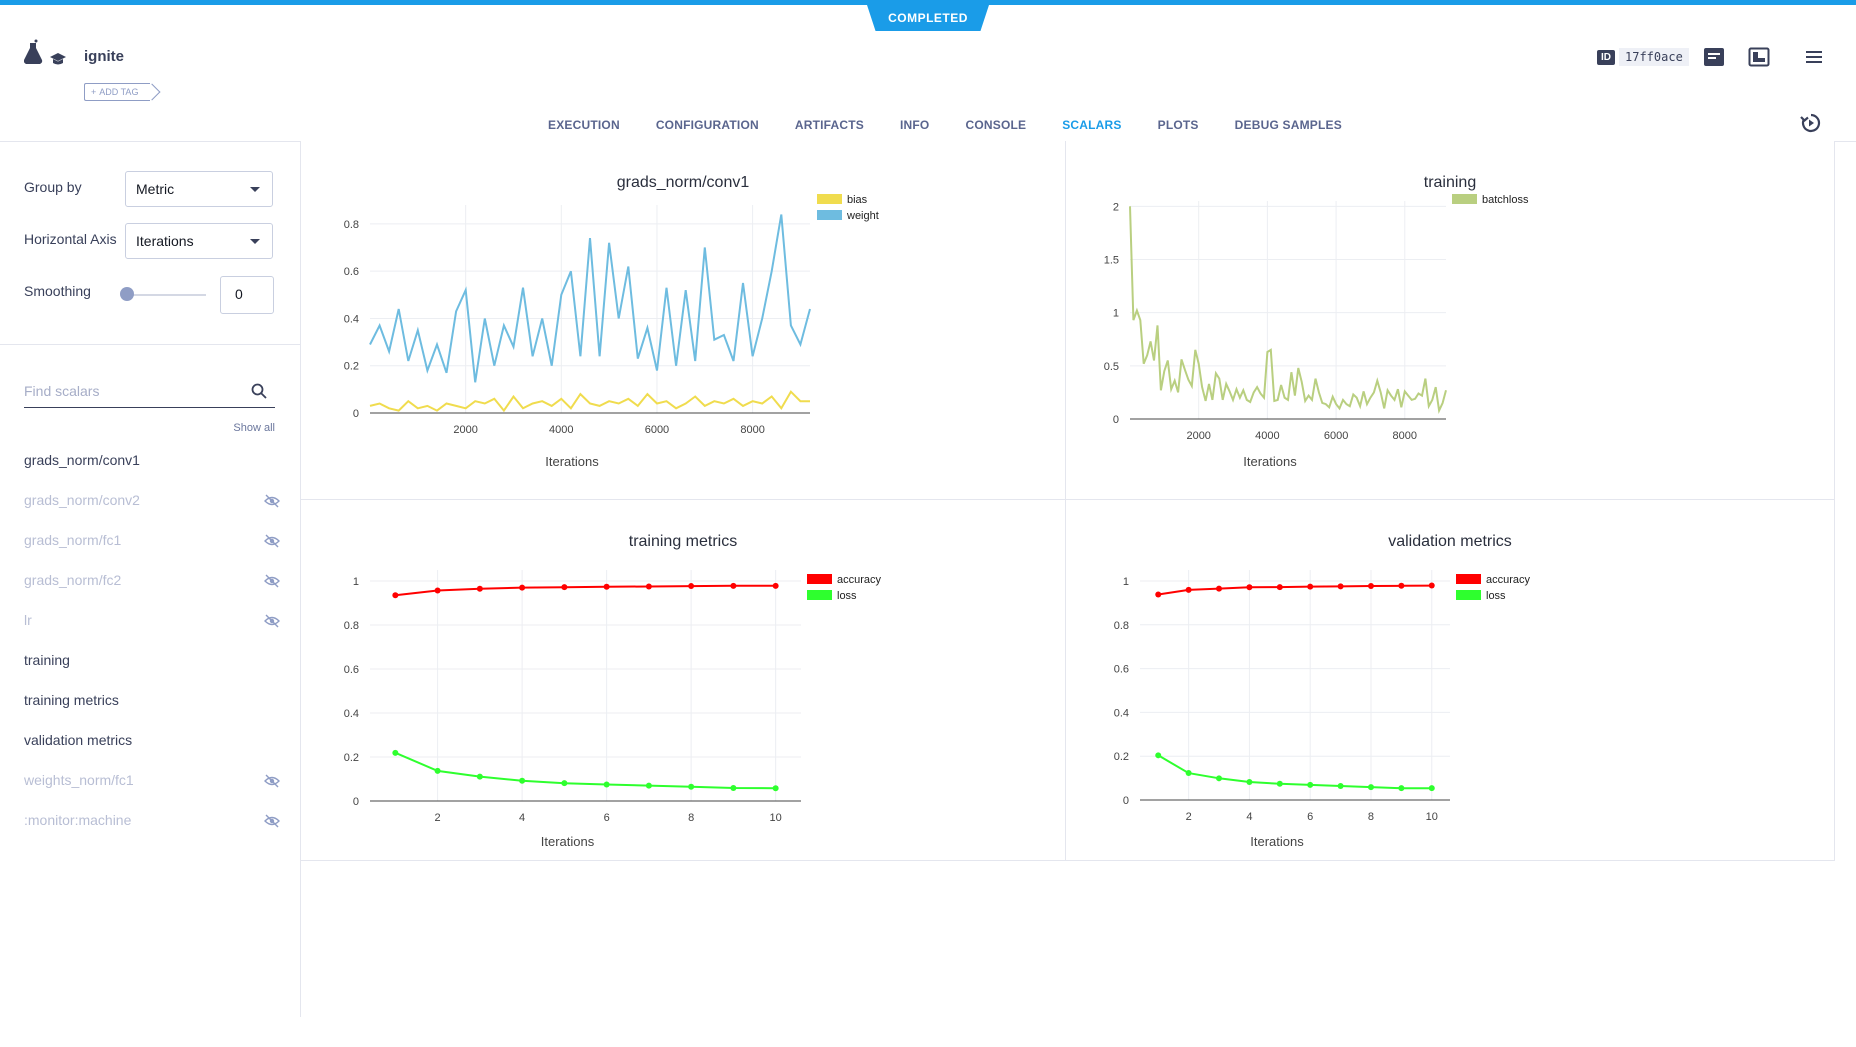 The height and width of the screenshot is (1047, 1856). I want to click on legend-label: weight, so click(862, 216).